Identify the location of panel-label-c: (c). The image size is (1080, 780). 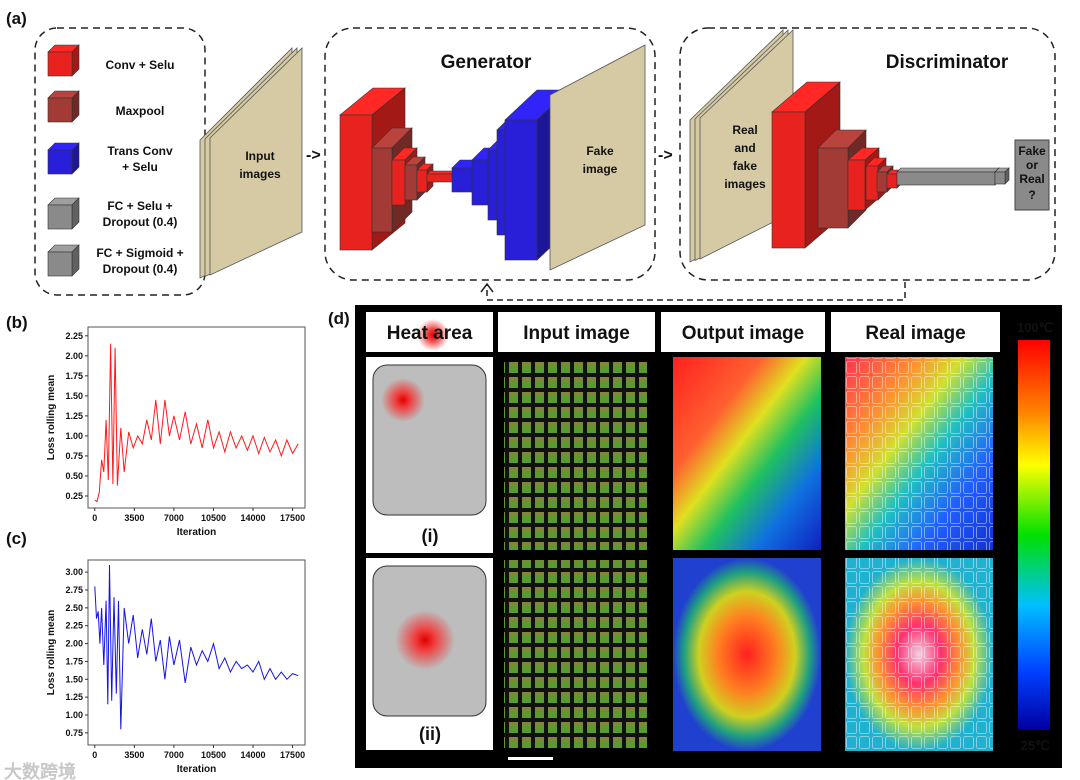
(16, 538).